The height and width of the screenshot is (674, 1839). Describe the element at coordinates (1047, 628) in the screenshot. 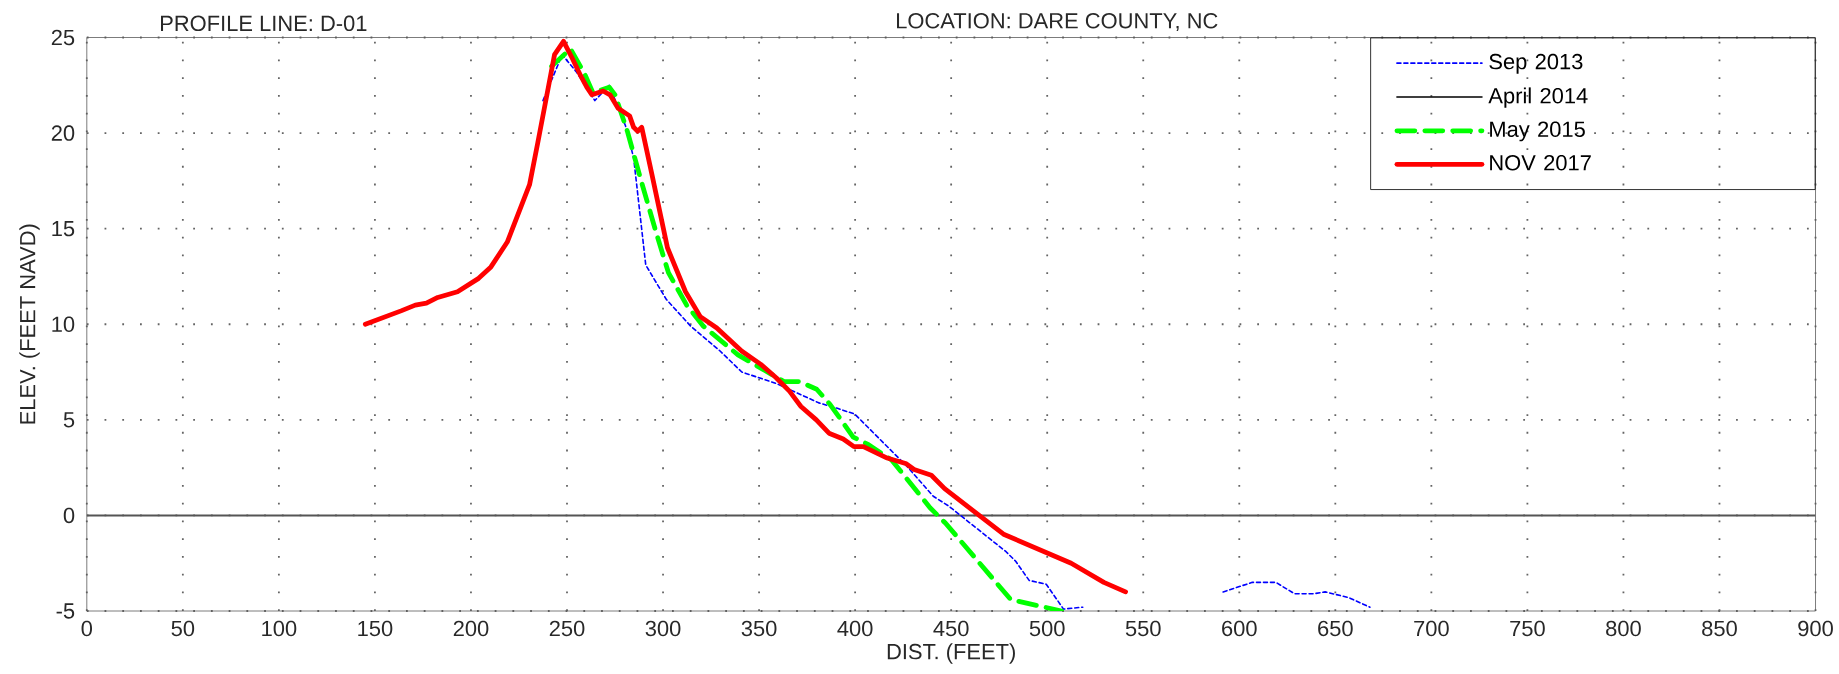

I see `x-tick-label: 500` at that location.